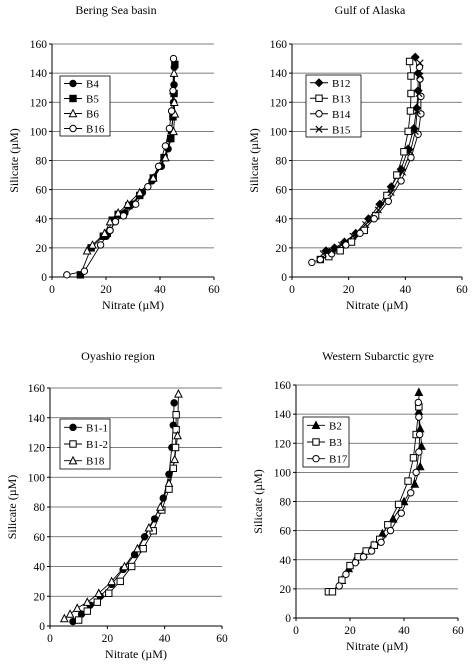  I want to click on legend-box, so click(333, 106).